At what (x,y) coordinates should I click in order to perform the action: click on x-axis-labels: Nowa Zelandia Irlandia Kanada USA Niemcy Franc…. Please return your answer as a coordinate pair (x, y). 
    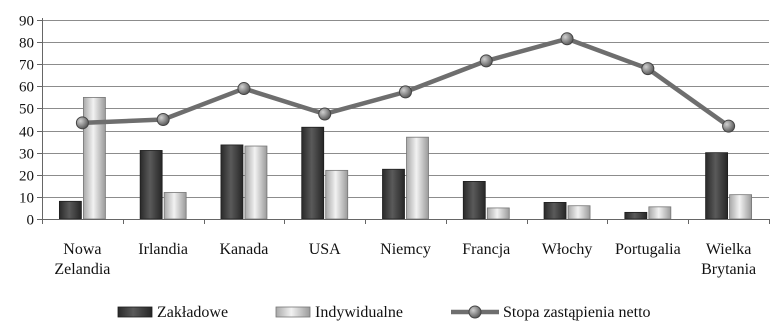
    Looking at the image, I should click on (405, 259).